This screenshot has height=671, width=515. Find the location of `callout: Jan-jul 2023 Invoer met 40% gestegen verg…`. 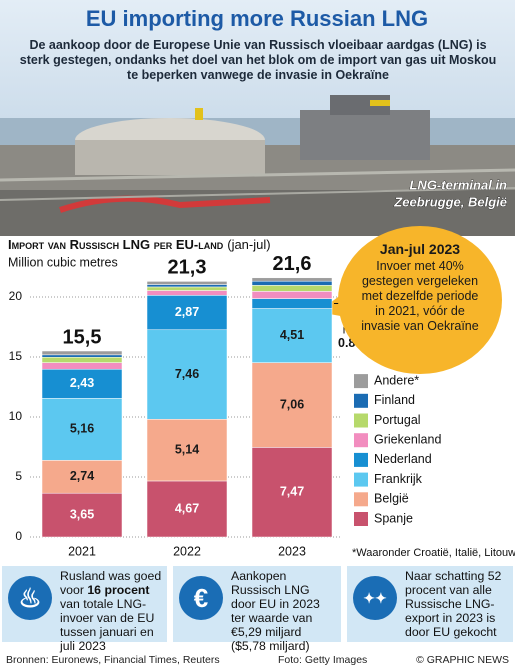

callout: Jan-jul 2023 Invoer met 40% gestegen verg… is located at coordinates (420, 300).